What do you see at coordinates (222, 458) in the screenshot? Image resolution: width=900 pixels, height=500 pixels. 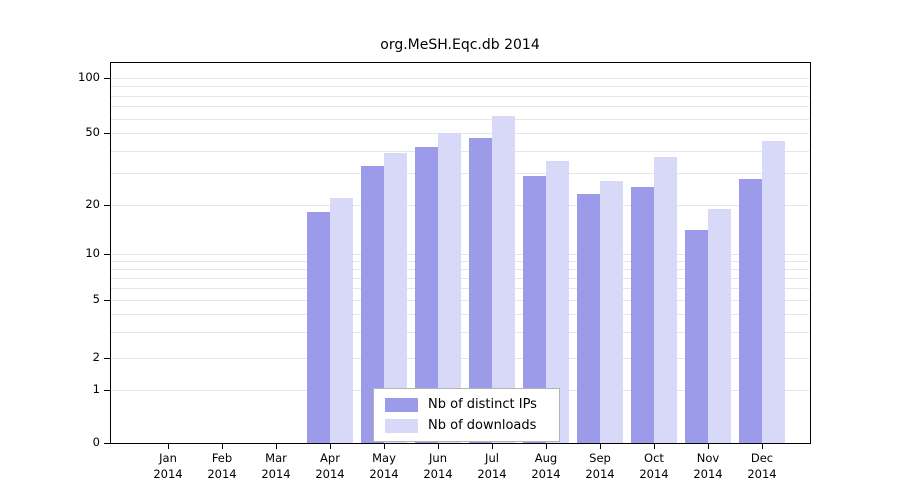 I see `x-tick-month-label: Feb` at bounding box center [222, 458].